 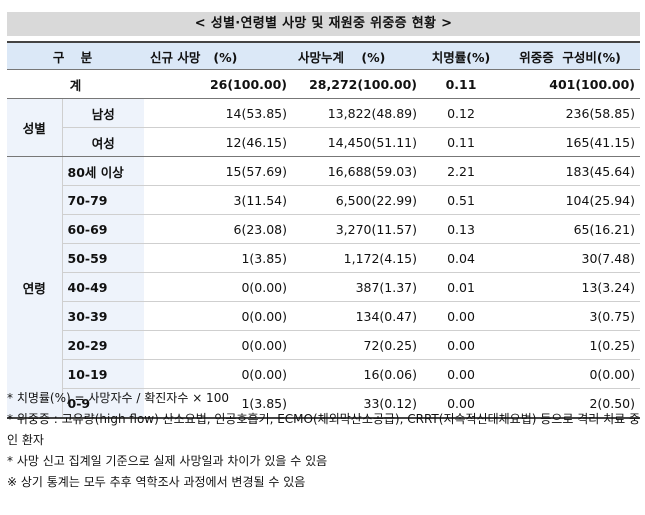 I want to click on row-label: 남성, so click(x=103, y=113).